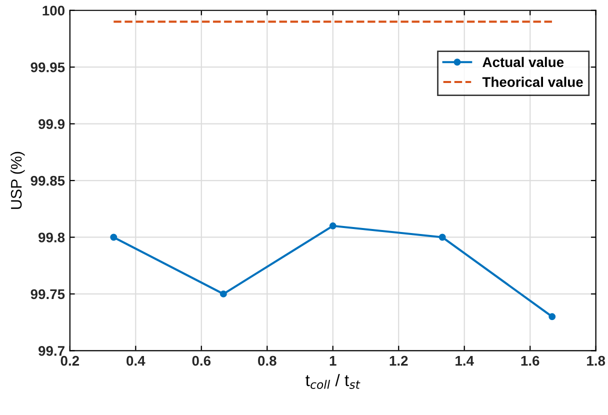  I want to click on x-tick-label: 1, so click(333, 361).